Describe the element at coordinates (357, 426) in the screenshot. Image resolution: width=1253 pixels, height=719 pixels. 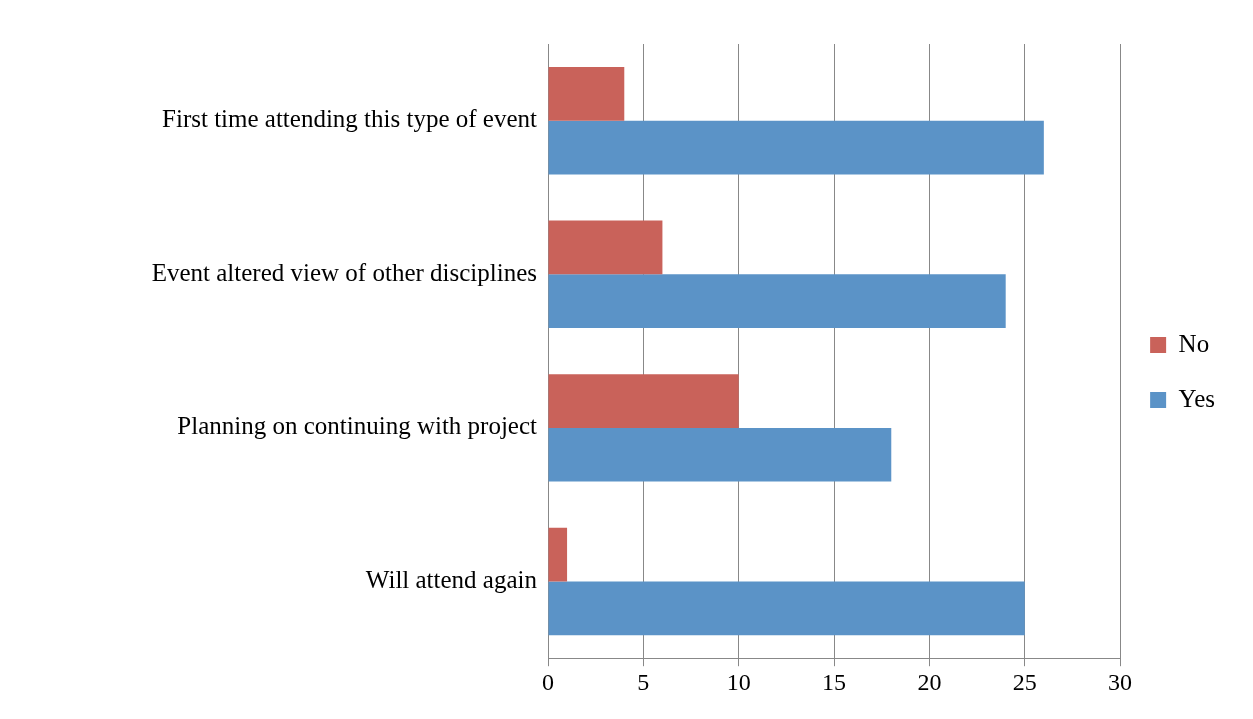
I see `y-tick-label: Planning on continuing with project` at that location.